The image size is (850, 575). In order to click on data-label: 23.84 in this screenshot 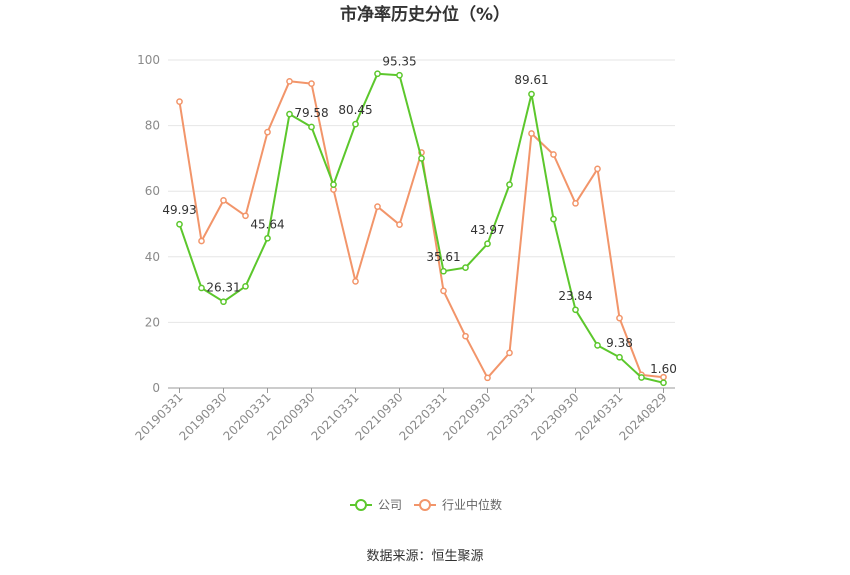, I will do `click(575, 296)`.